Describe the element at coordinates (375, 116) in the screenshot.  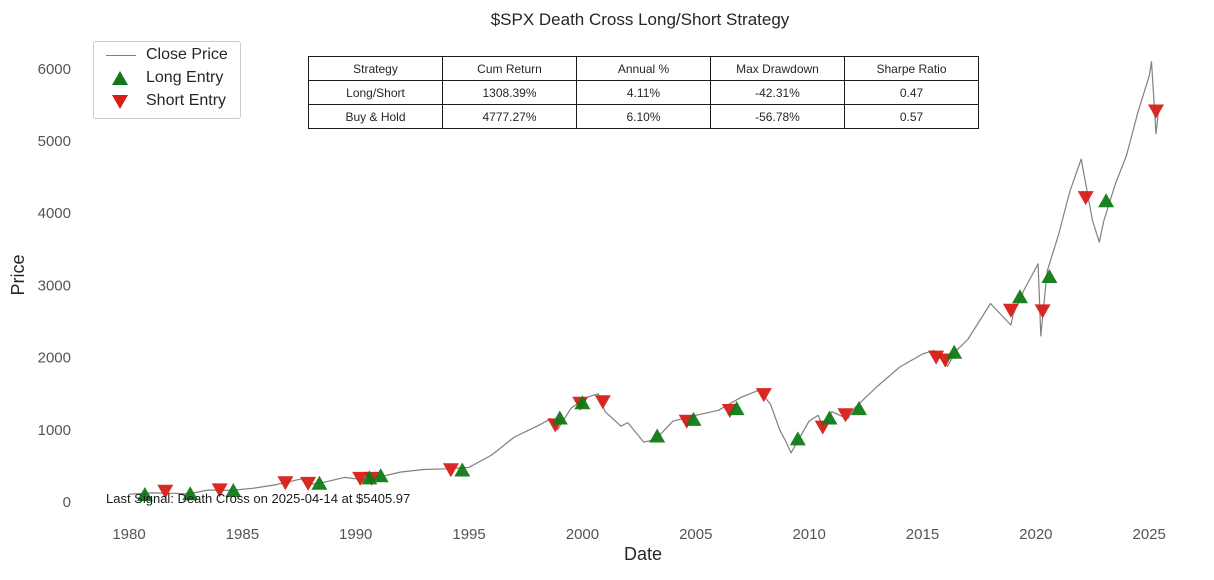
I see `table-cell: Buy & Hold` at that location.